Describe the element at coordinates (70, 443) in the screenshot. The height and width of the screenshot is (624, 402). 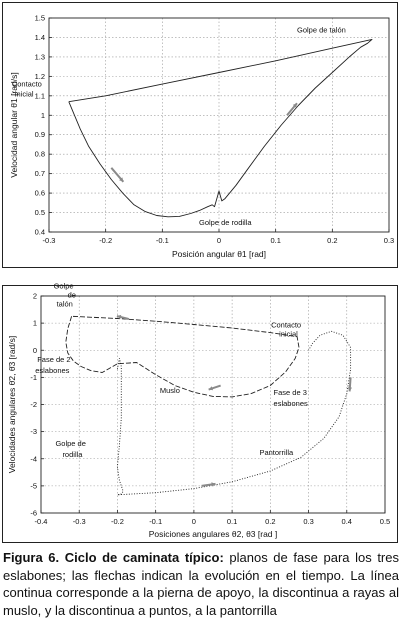
I see `annotation-label: Golpe de` at that location.